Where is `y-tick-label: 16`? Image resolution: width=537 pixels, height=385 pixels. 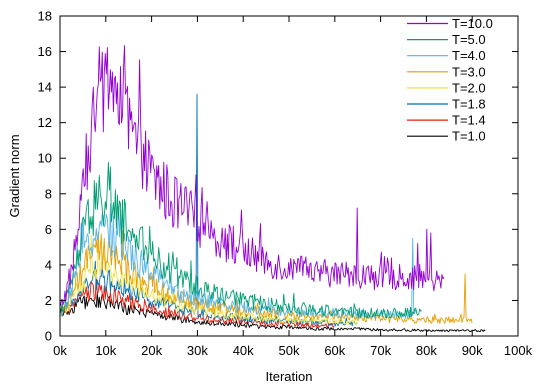 y-tick-label: 16 is located at coordinates (45, 51).